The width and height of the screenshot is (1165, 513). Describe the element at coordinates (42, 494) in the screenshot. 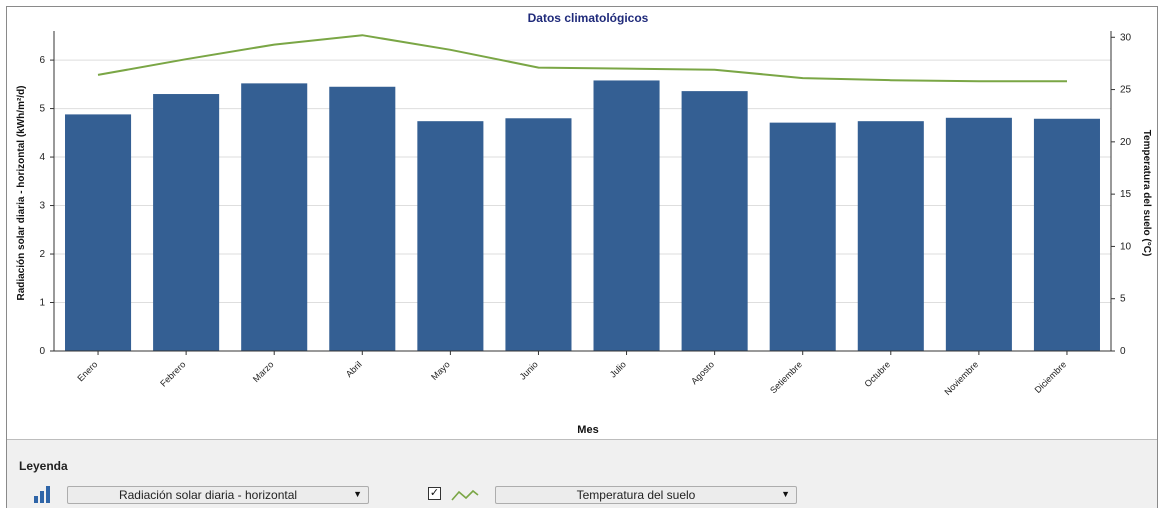

I see `bar-chart-icon` at that location.